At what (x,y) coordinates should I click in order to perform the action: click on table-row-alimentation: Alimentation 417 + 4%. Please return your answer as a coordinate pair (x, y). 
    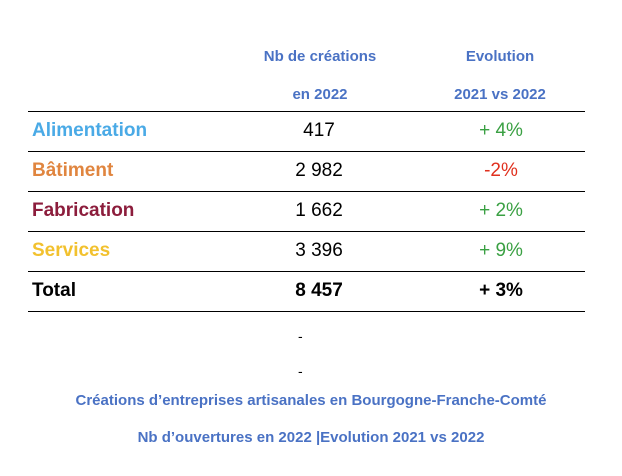
    Looking at the image, I should click on (306, 131).